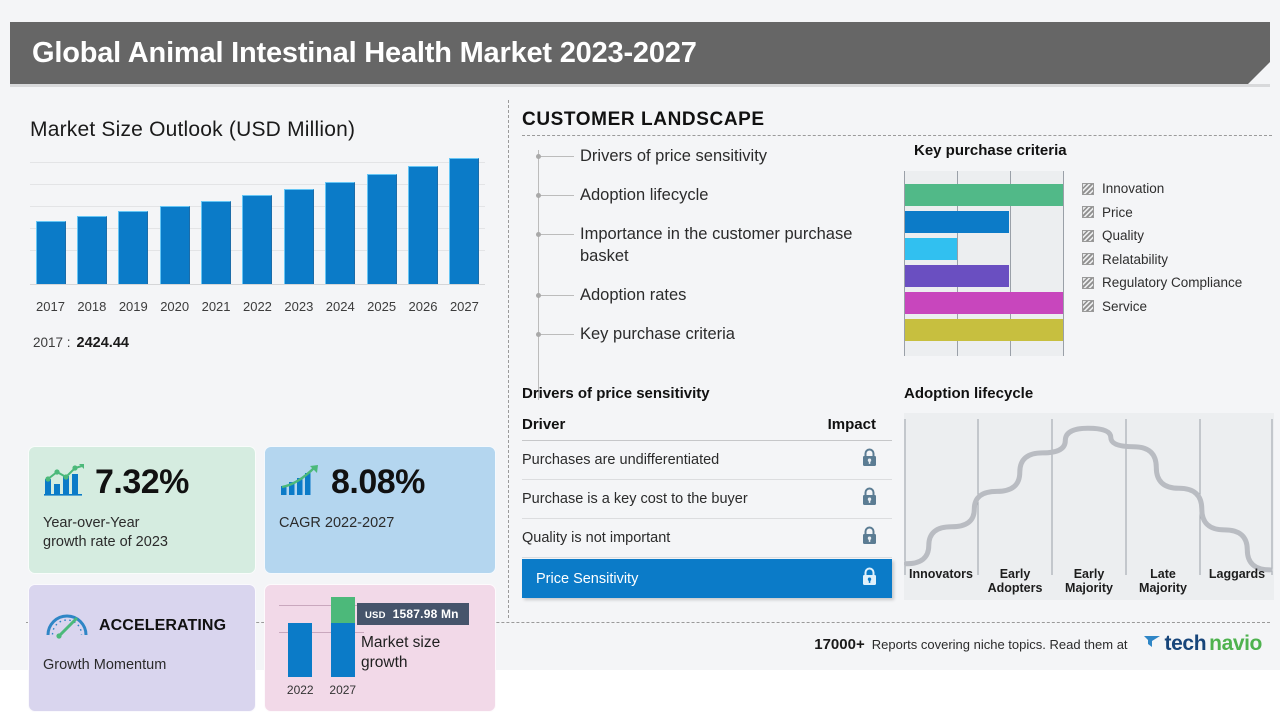  What do you see at coordinates (1172, 282) in the screenshot?
I see `kpc-legend-label: Regulatory Compliance` at bounding box center [1172, 282].